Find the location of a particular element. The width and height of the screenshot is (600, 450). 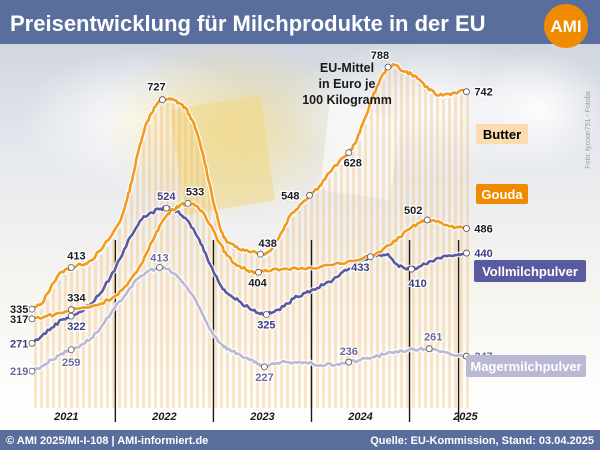

value-label: 628 is located at coordinates (353, 164).